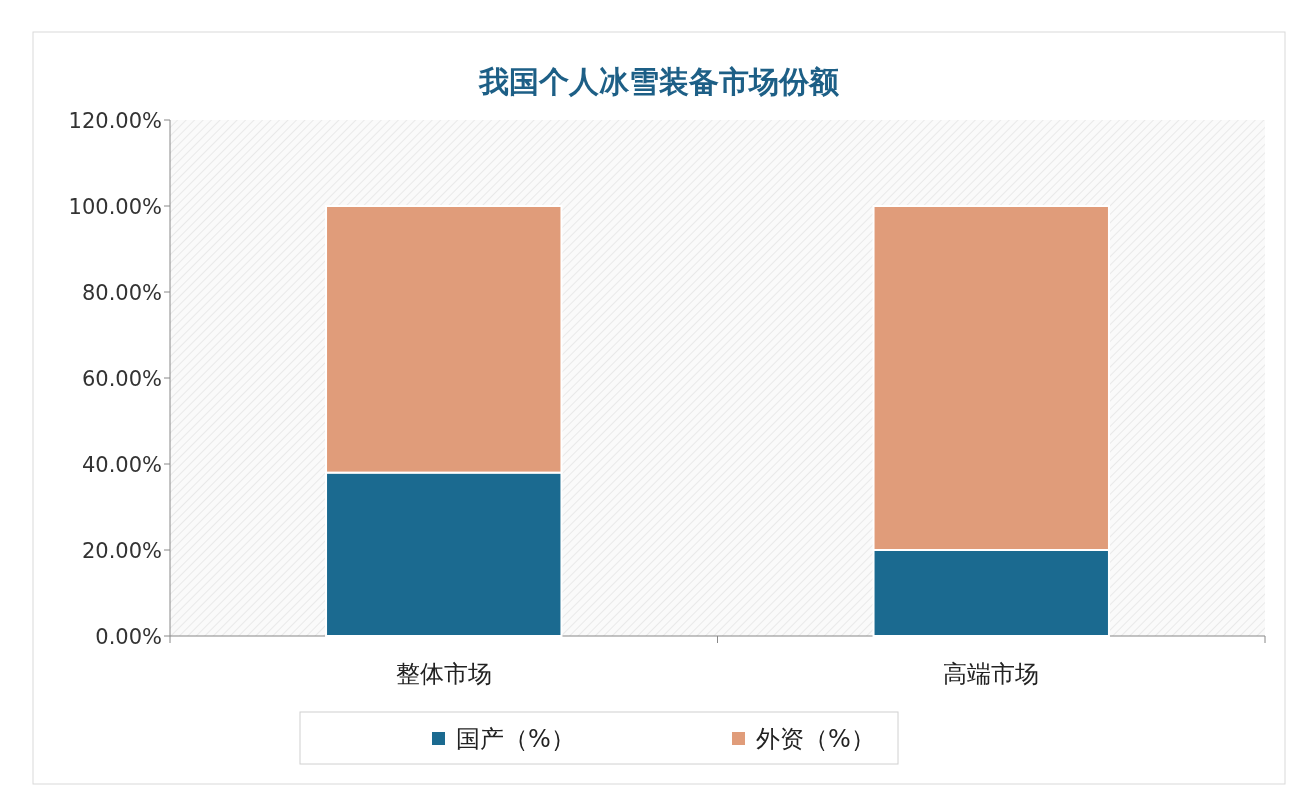 The width and height of the screenshot is (1310, 812). Describe the element at coordinates (121, 379) in the screenshot. I see `y-tick-label: 60.00%` at that location.